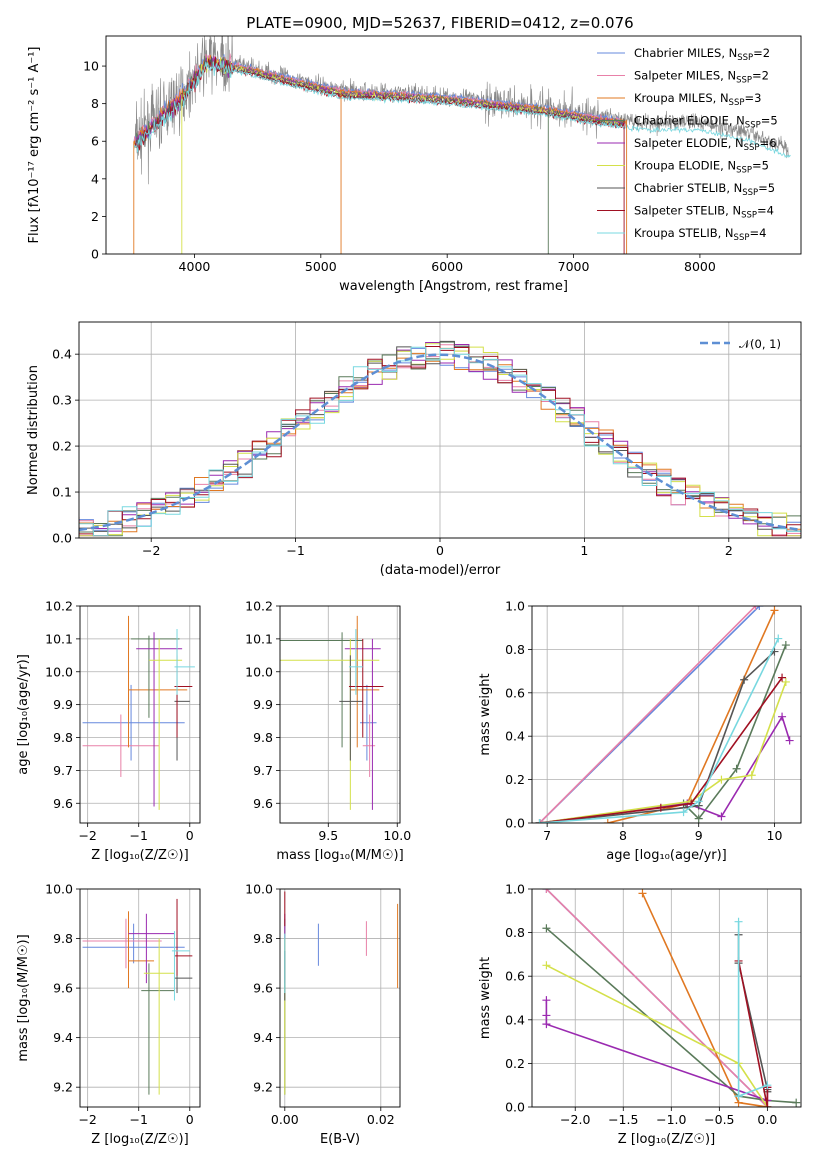 The width and height of the screenshot is (819, 1174). Describe the element at coordinates (775, 835) in the screenshot. I see `x-tick-label: 10` at that location.